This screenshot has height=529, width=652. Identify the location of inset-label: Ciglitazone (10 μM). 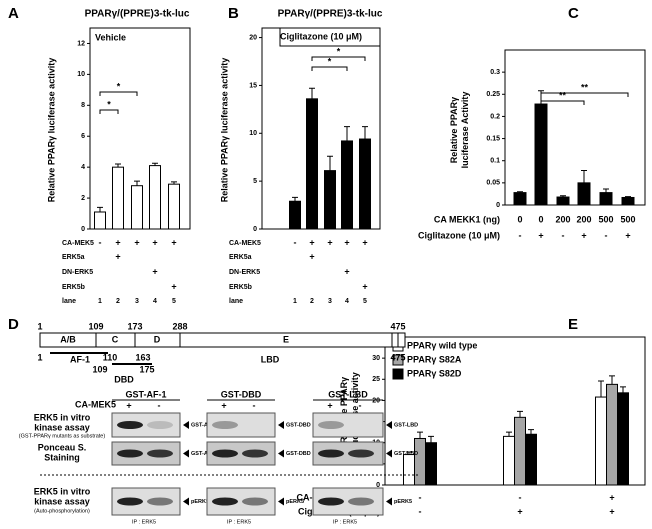
(321, 36).